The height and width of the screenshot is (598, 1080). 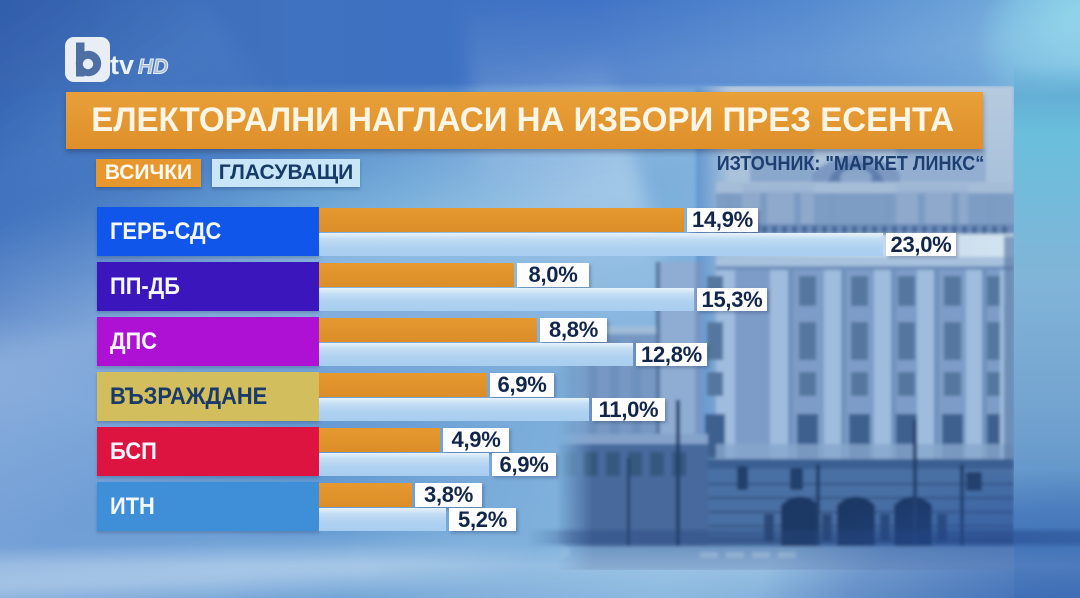 I want to click on svg-text: HD, so click(x=153, y=67).